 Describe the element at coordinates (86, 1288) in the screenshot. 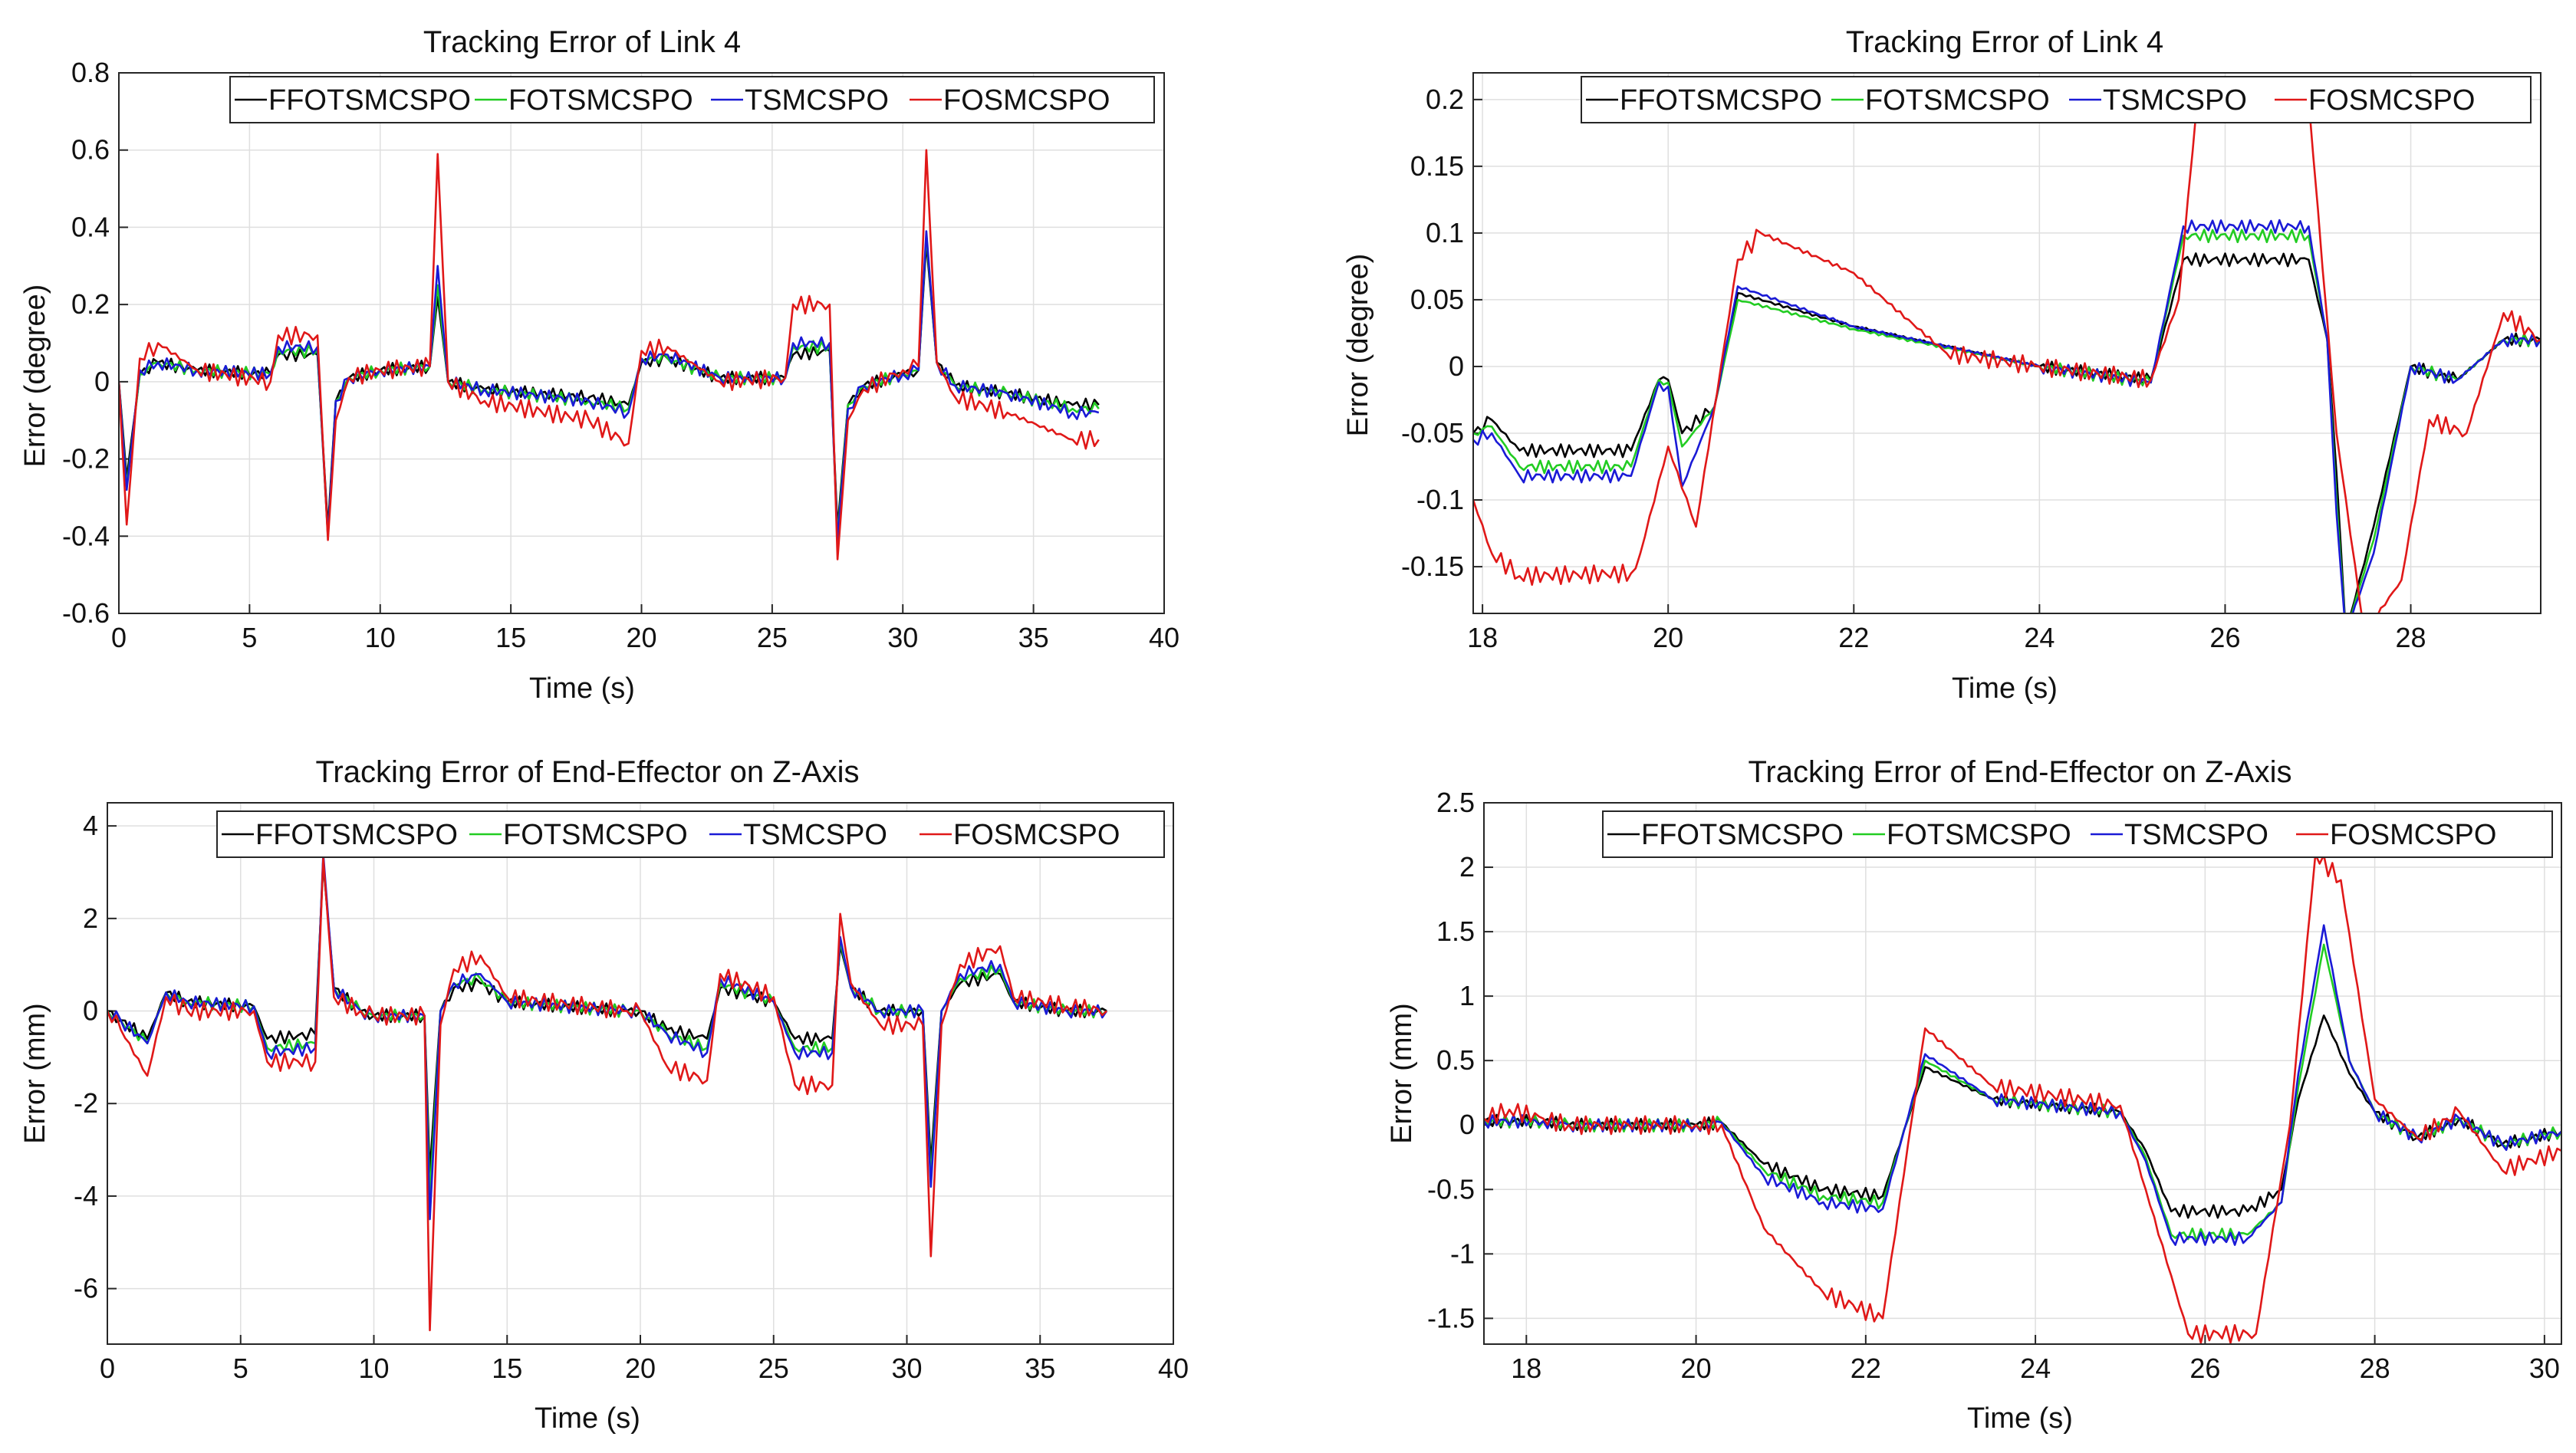

I see `y-tick-label: -6` at that location.